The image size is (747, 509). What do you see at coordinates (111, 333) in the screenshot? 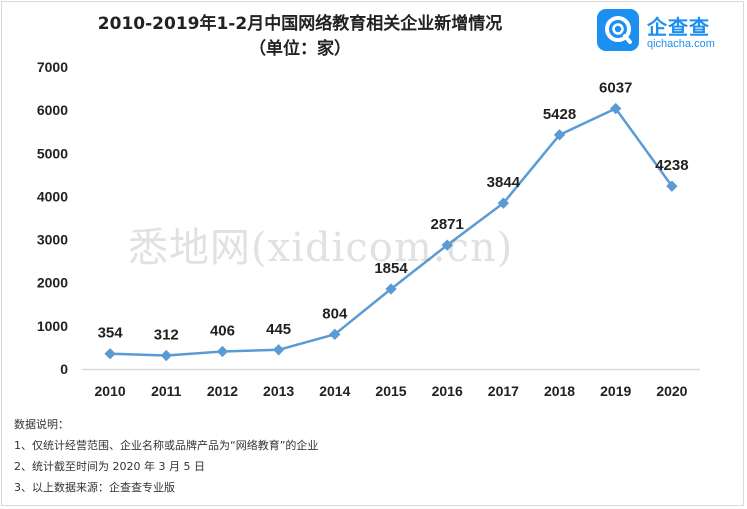
I see `data-label: 354` at bounding box center [111, 333].